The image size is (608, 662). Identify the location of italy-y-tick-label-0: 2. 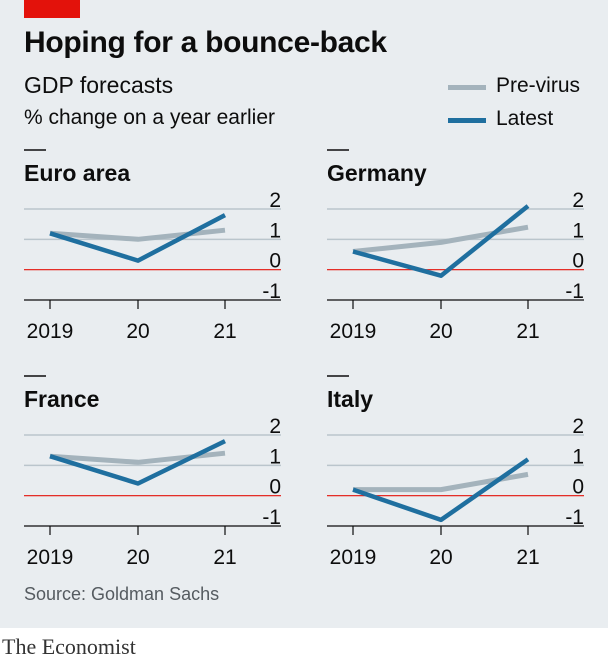
(578, 426).